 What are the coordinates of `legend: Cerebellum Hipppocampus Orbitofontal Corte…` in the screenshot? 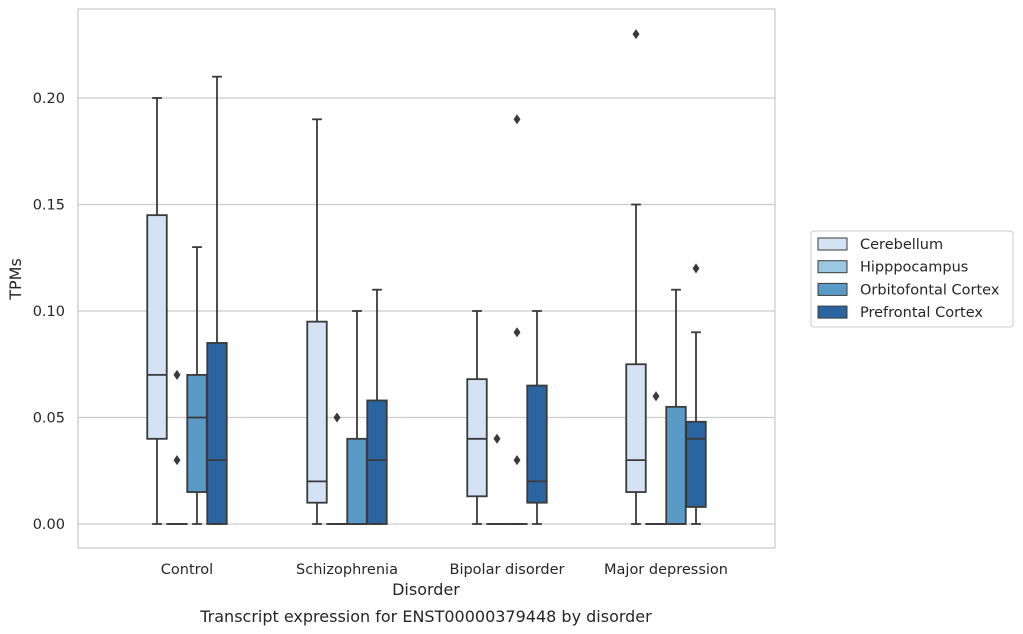 It's located at (912, 279).